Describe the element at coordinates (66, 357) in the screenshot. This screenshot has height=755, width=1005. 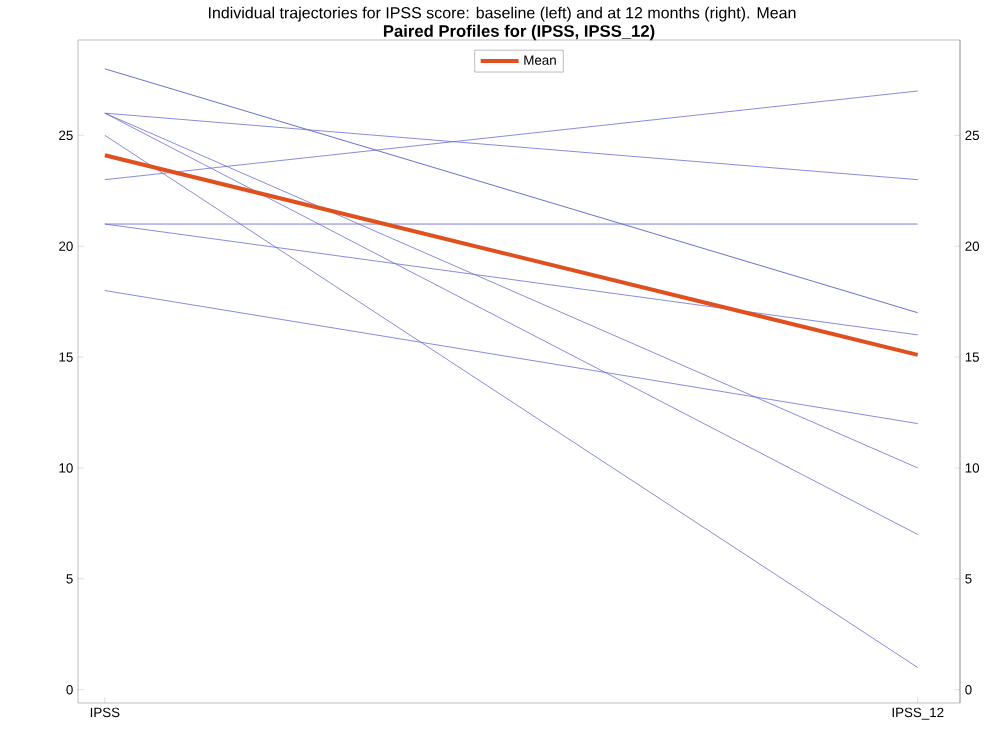
I see `y-tick-label: 15` at that location.